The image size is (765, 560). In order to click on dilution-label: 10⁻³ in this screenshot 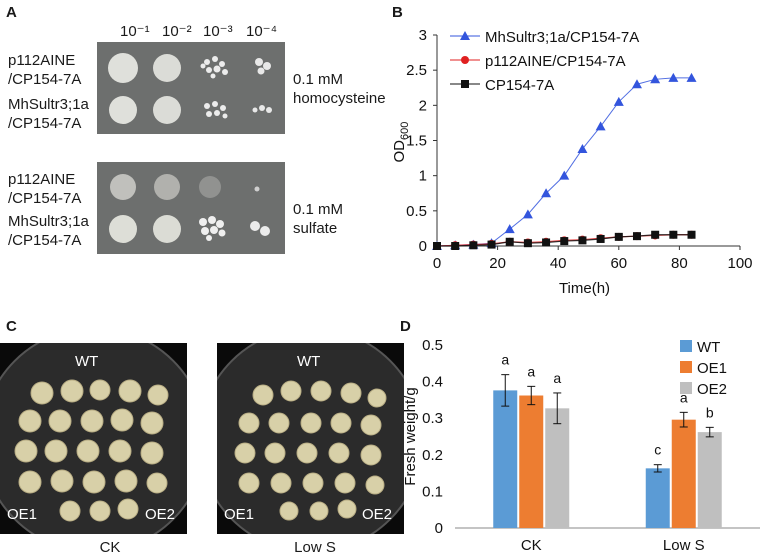, I will do `click(218, 31)`.